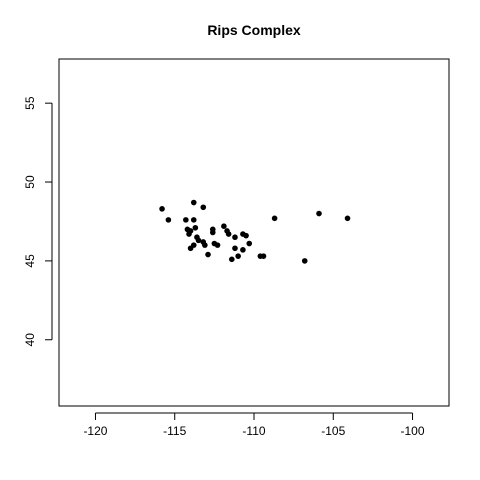  What do you see at coordinates (30, 182) in the screenshot?
I see `y-tick-label: 50` at bounding box center [30, 182].